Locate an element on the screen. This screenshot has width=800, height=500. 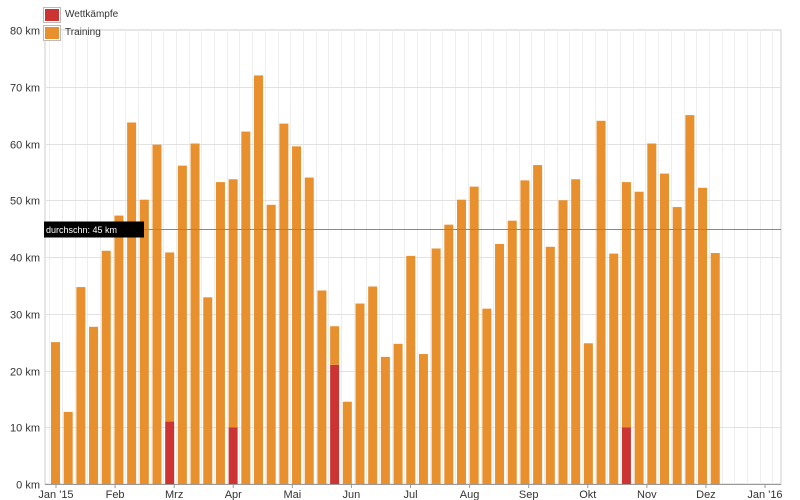
y-tick-label: 70 km is located at coordinates (25, 89).